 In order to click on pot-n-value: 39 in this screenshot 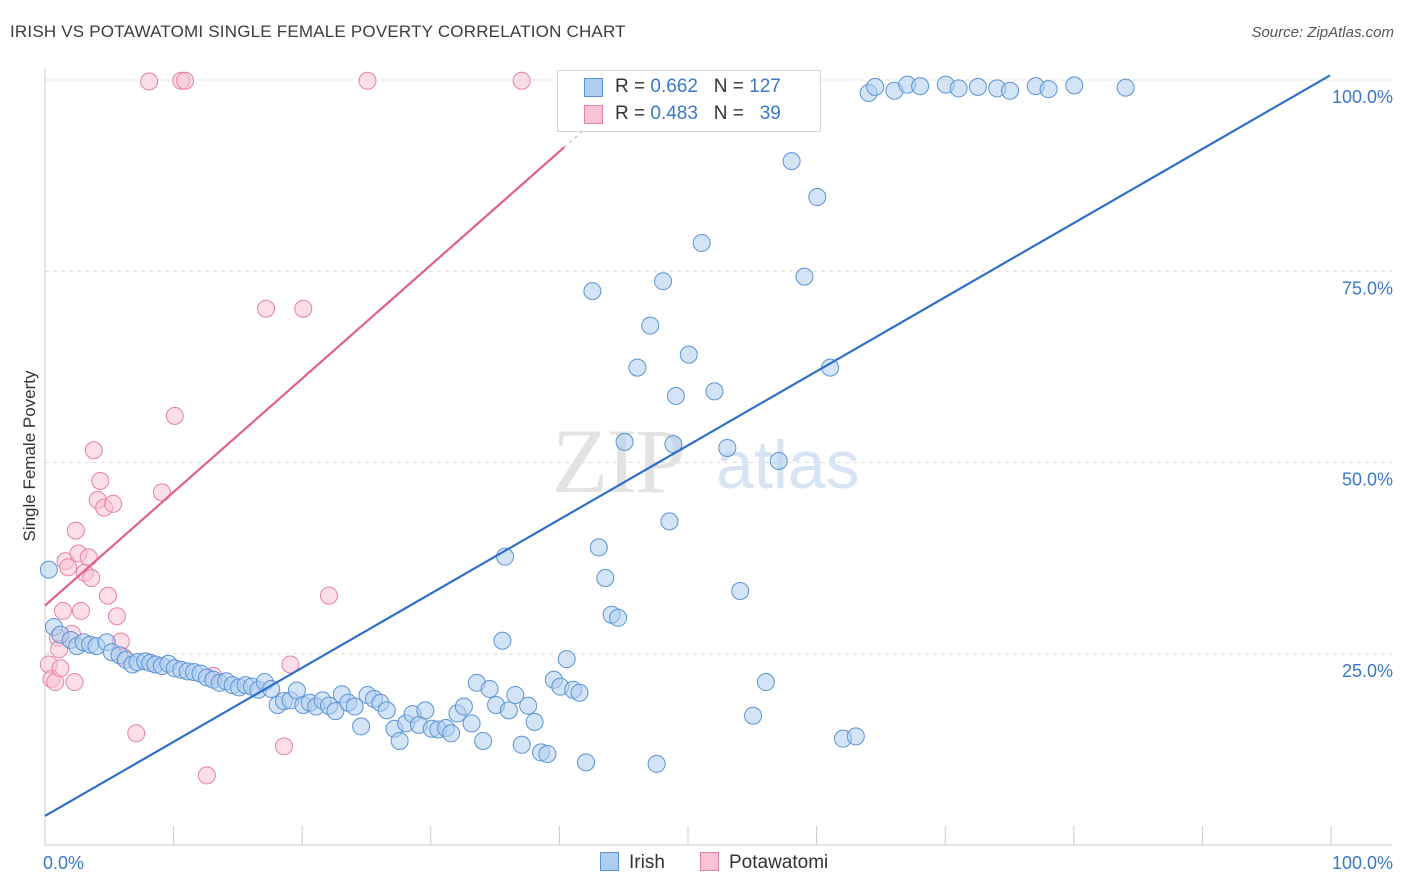, I will do `click(770, 113)`.